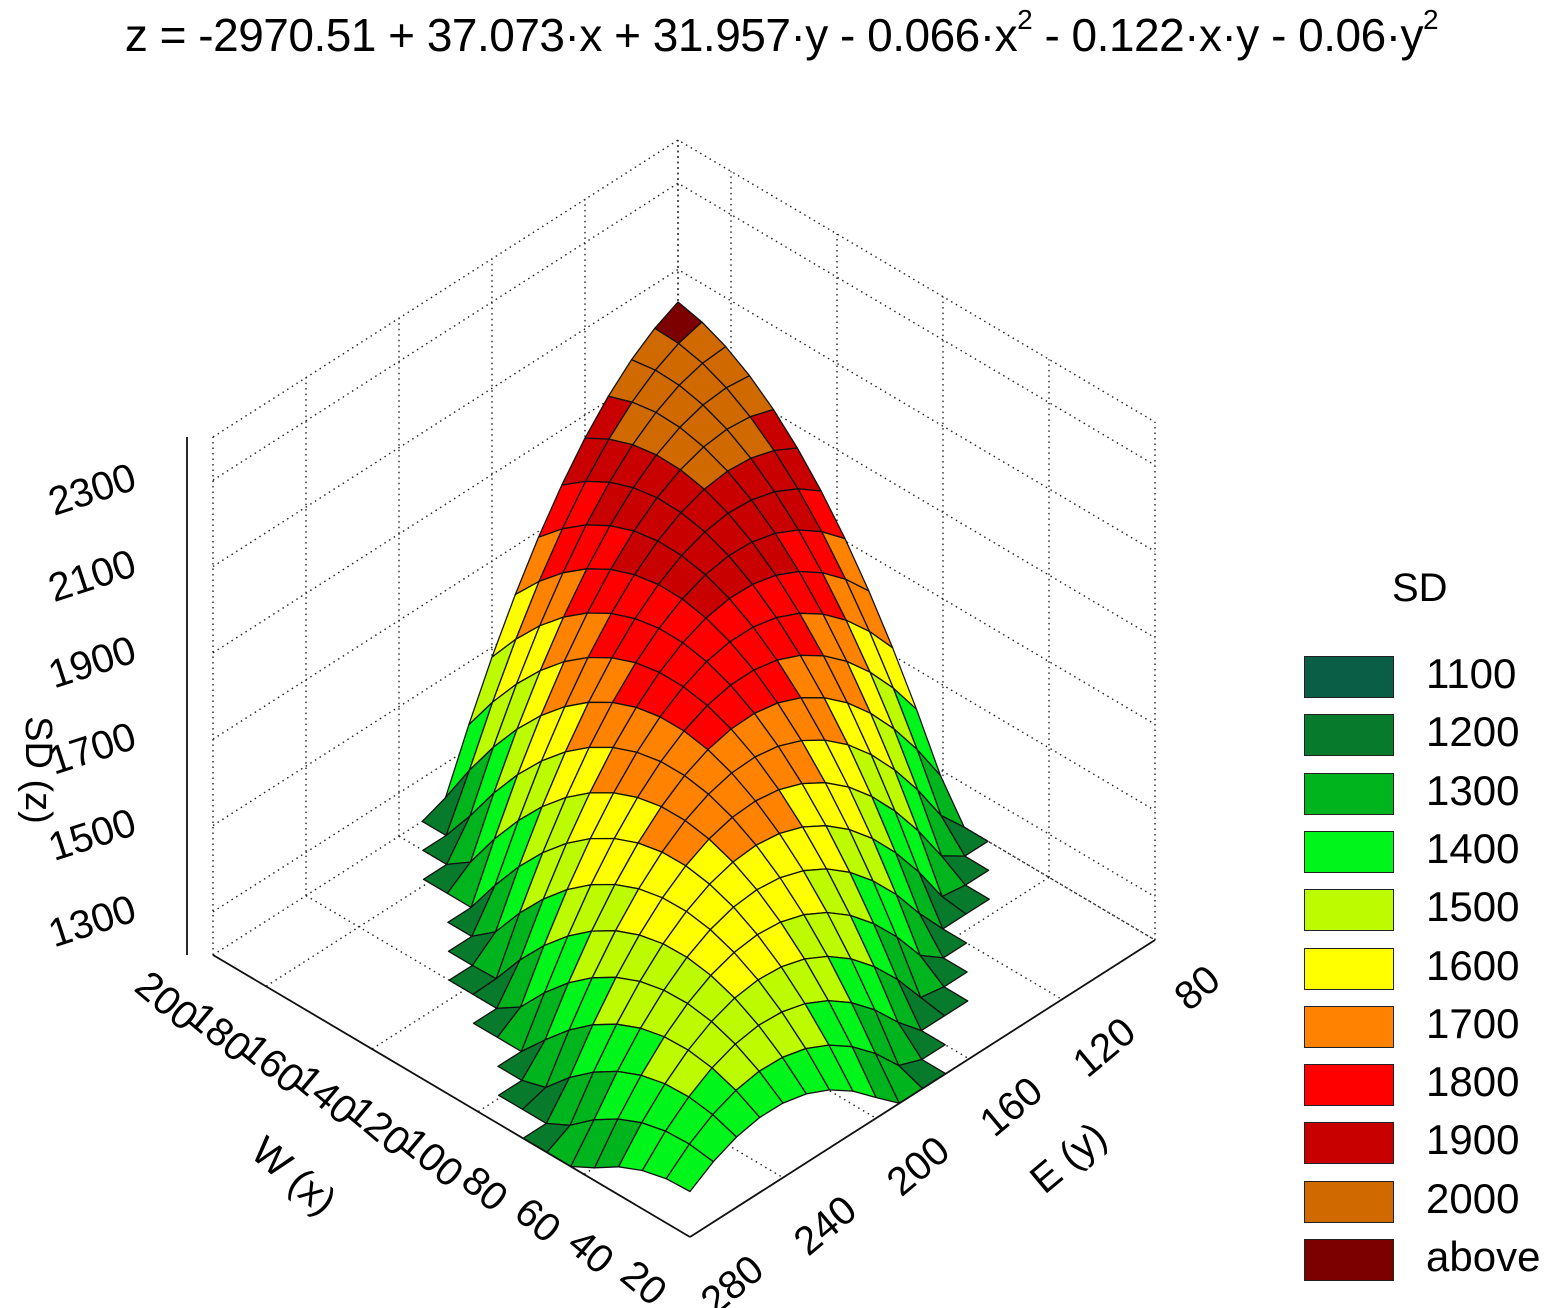 The width and height of the screenshot is (1563, 1308). I want to click on legend-item: 1400, so click(1433, 851).